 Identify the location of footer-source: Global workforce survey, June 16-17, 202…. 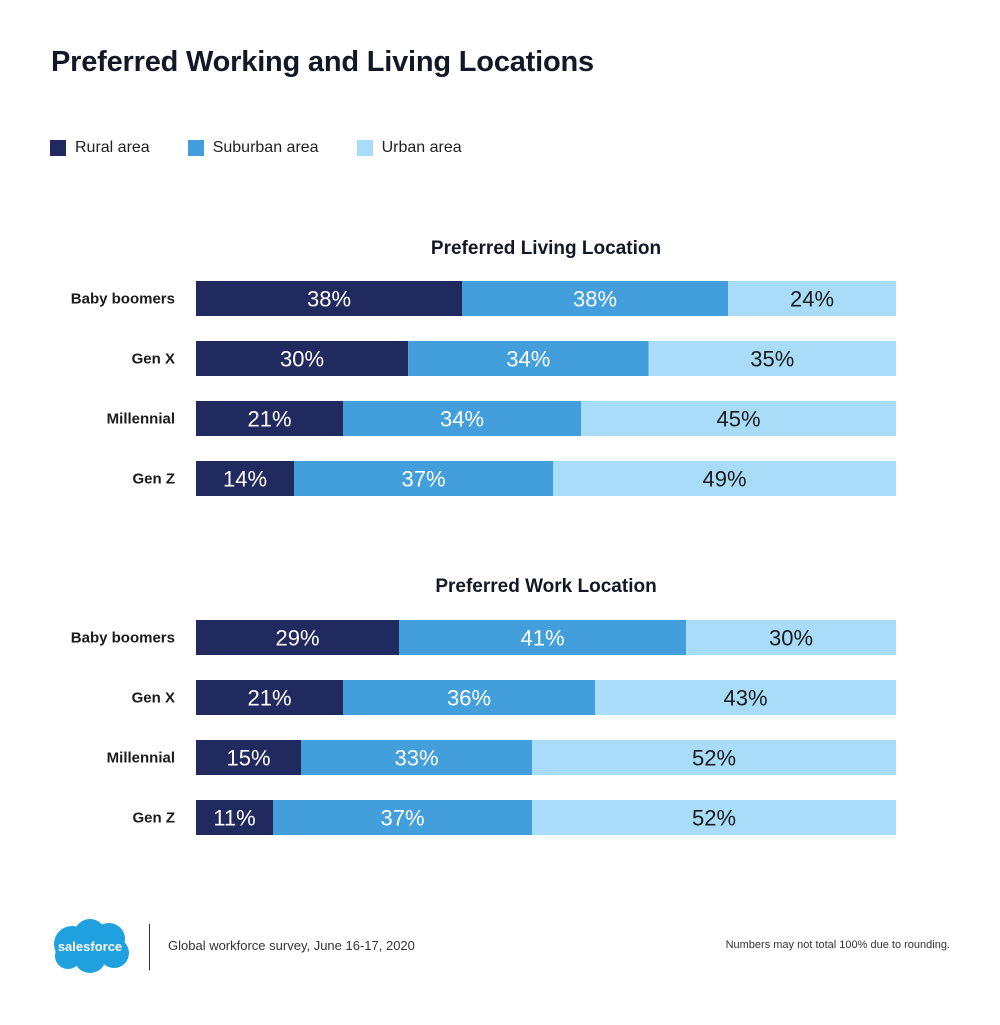
(291, 945).